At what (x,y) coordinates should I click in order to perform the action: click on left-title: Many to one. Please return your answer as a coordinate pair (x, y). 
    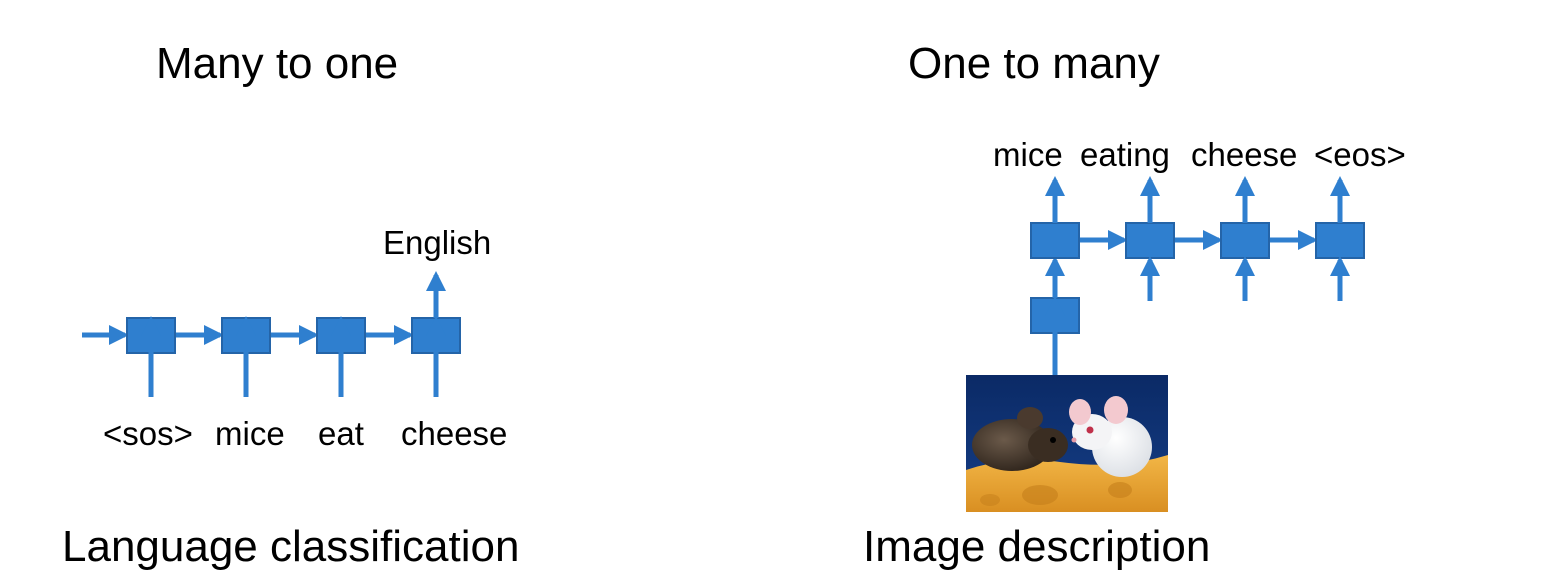
    Looking at the image, I should click on (277, 63).